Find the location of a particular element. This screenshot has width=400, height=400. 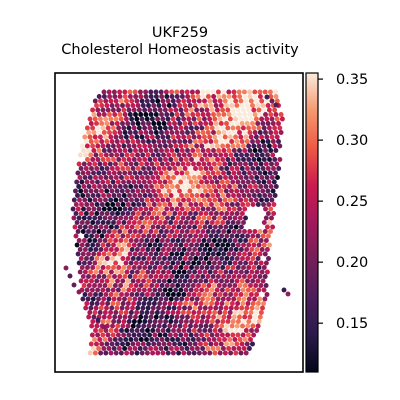

colorbar is located at coordinates (312, 222).